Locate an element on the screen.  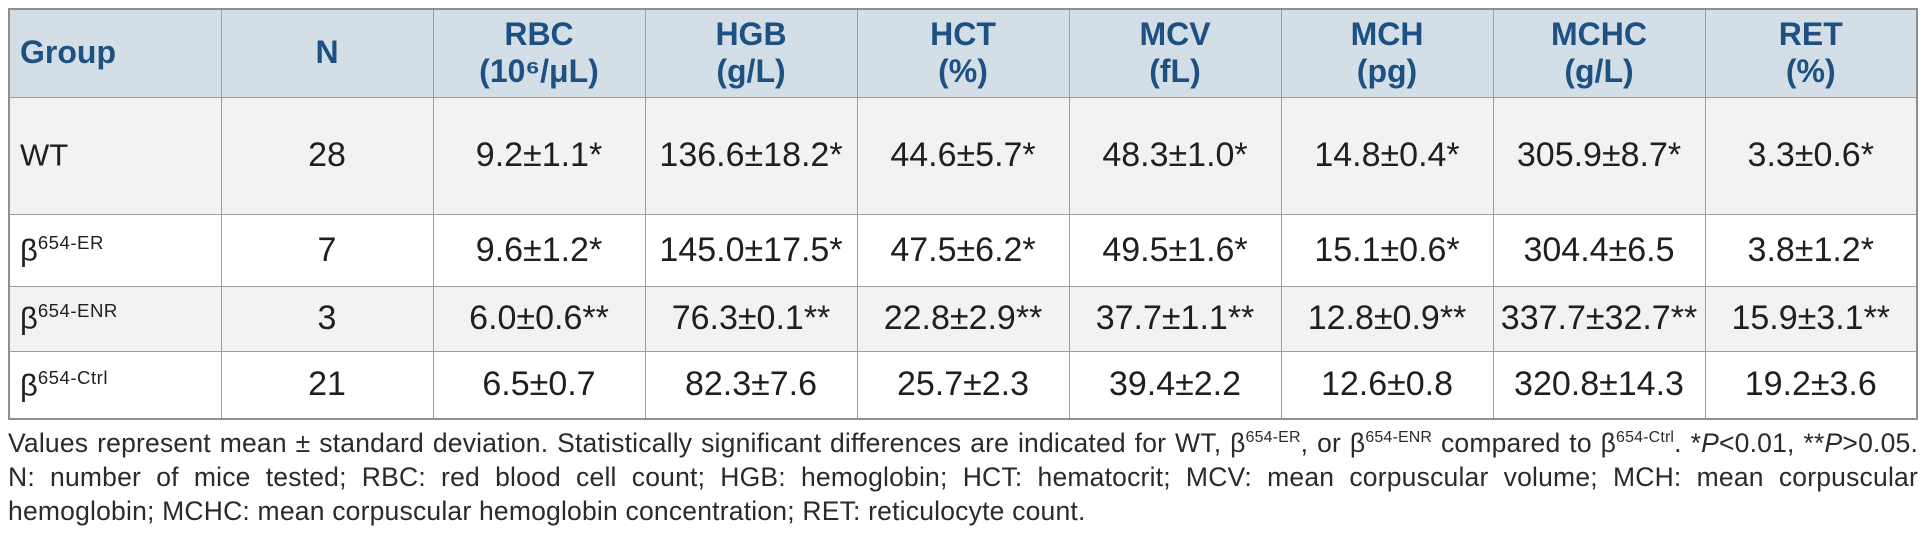
header-name: N is located at coordinates (327, 52).